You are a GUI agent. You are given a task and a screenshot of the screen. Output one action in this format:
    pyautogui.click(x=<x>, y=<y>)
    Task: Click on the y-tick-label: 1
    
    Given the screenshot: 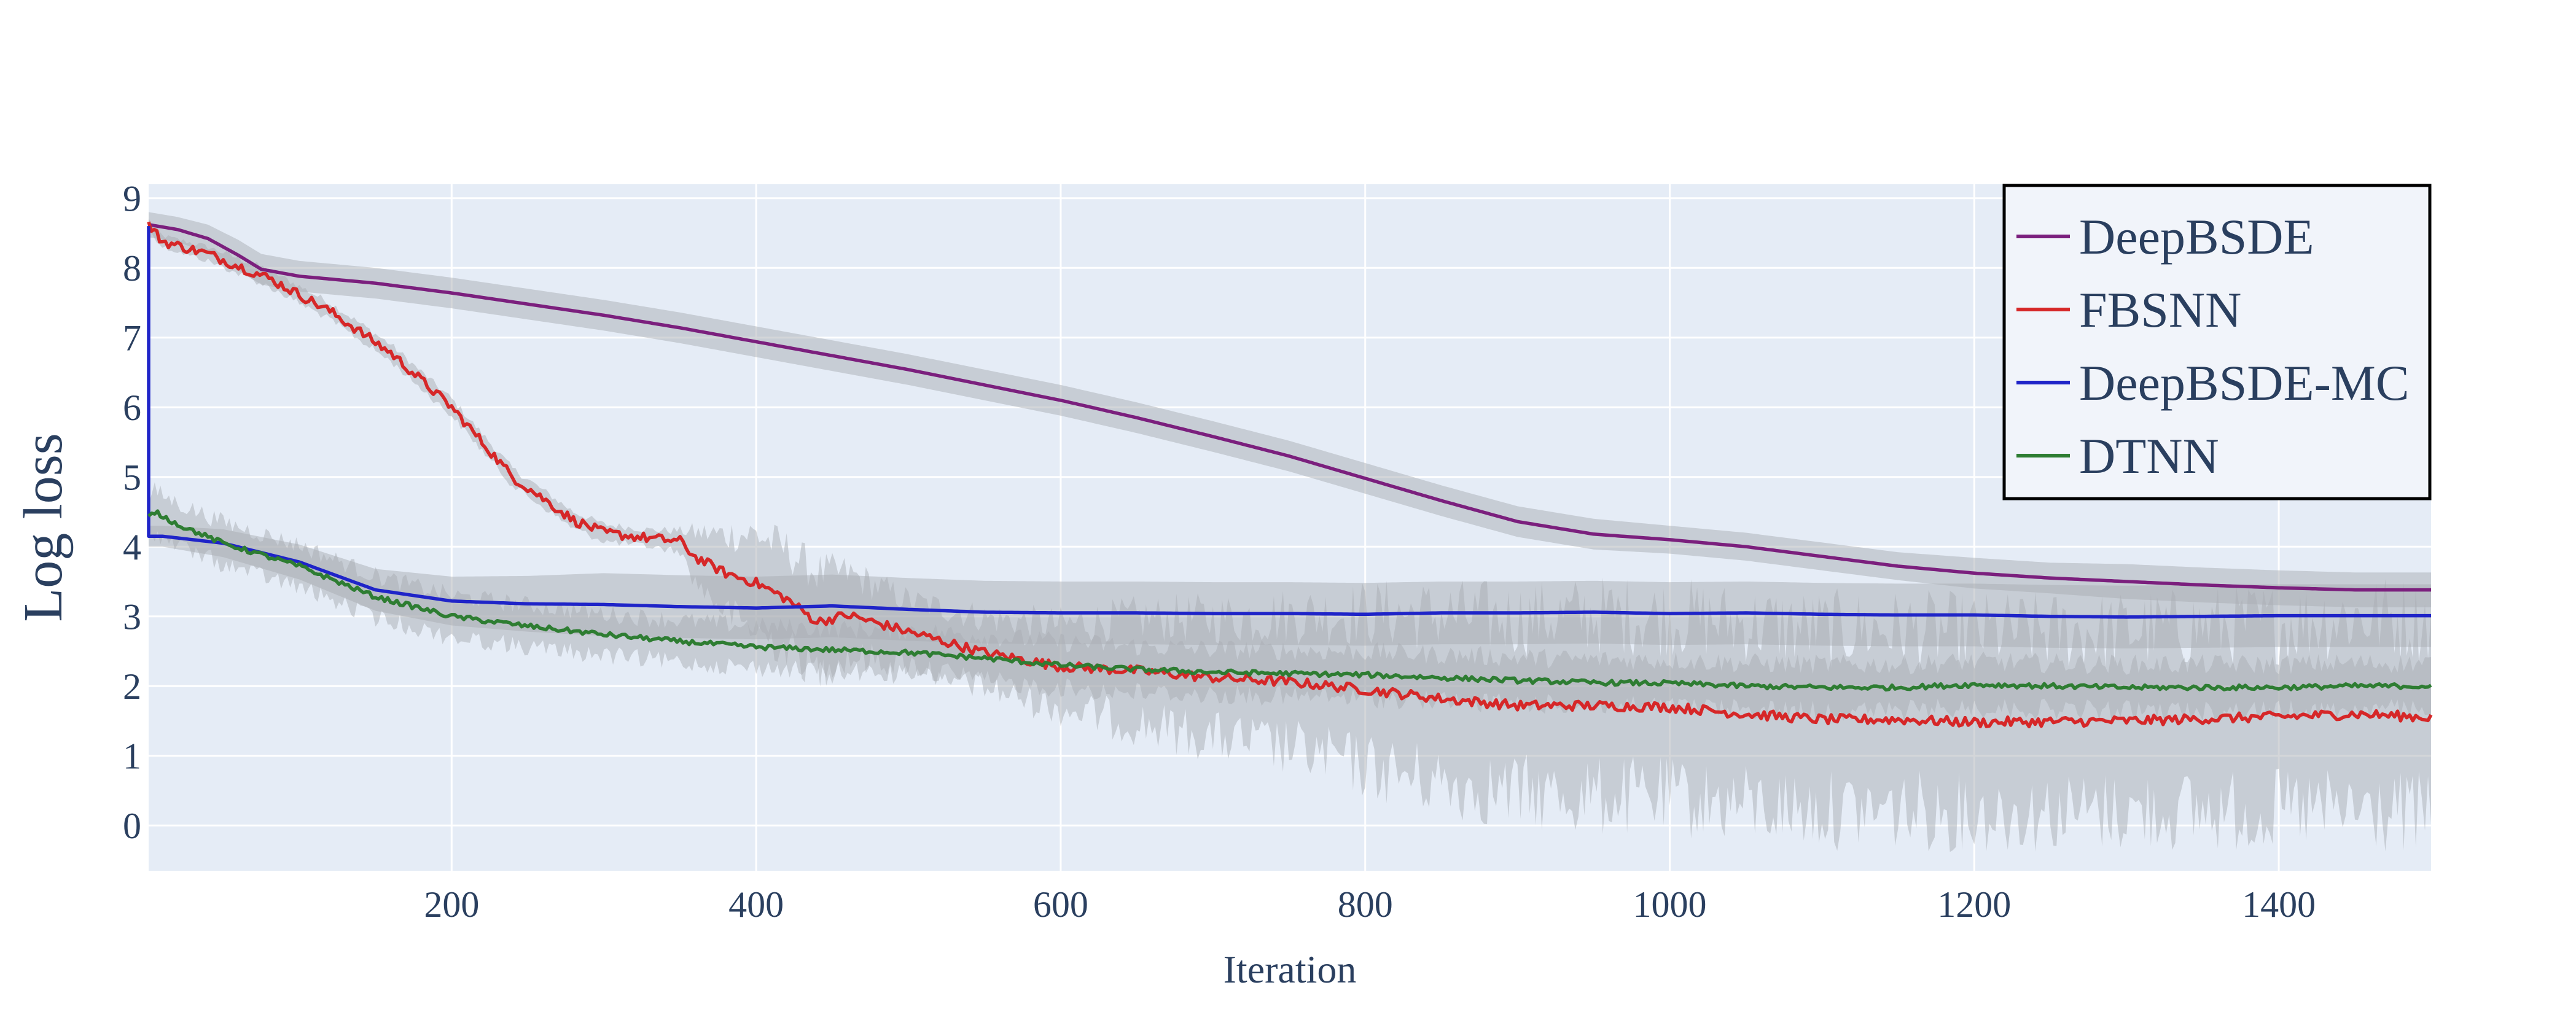 What is the action you would take?
    pyautogui.click(x=132, y=756)
    